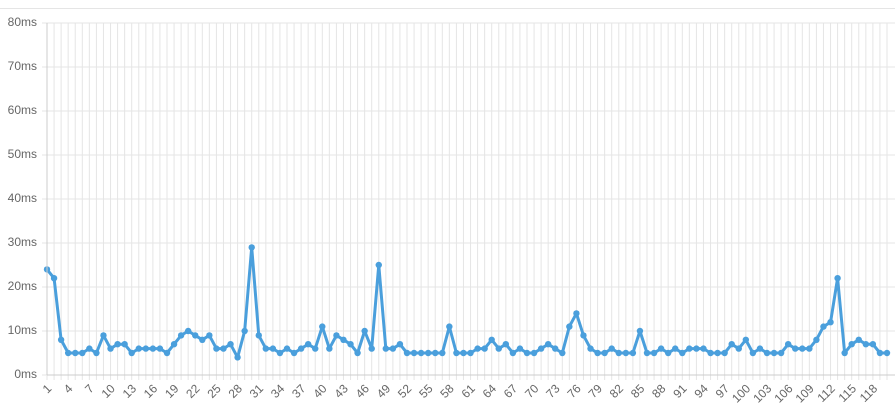 The width and height of the screenshot is (895, 409). Describe the element at coordinates (574, 391) in the screenshot. I see `x-tick-label: 76` at that location.